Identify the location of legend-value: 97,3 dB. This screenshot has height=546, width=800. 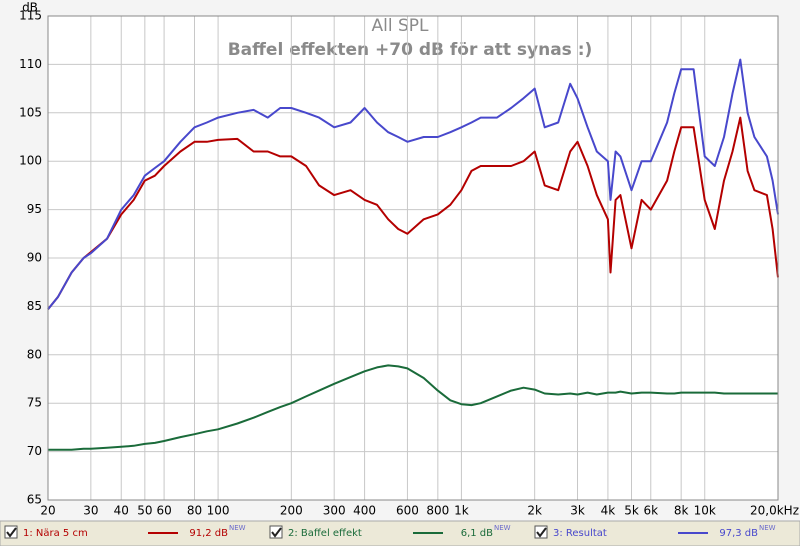
(738, 533).